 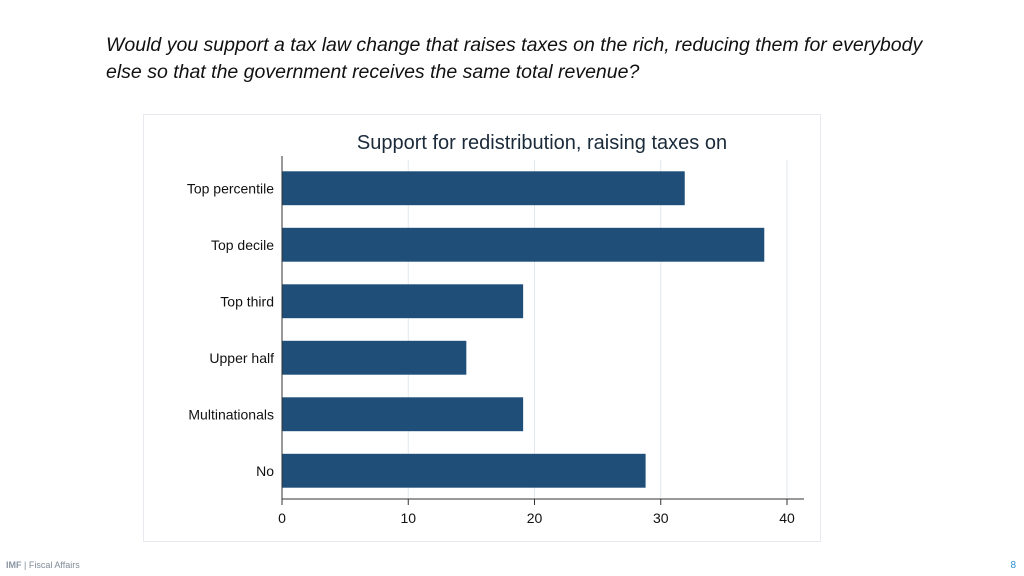 I want to click on footer: IMF | Fiscal Affairs, so click(x=43, y=565).